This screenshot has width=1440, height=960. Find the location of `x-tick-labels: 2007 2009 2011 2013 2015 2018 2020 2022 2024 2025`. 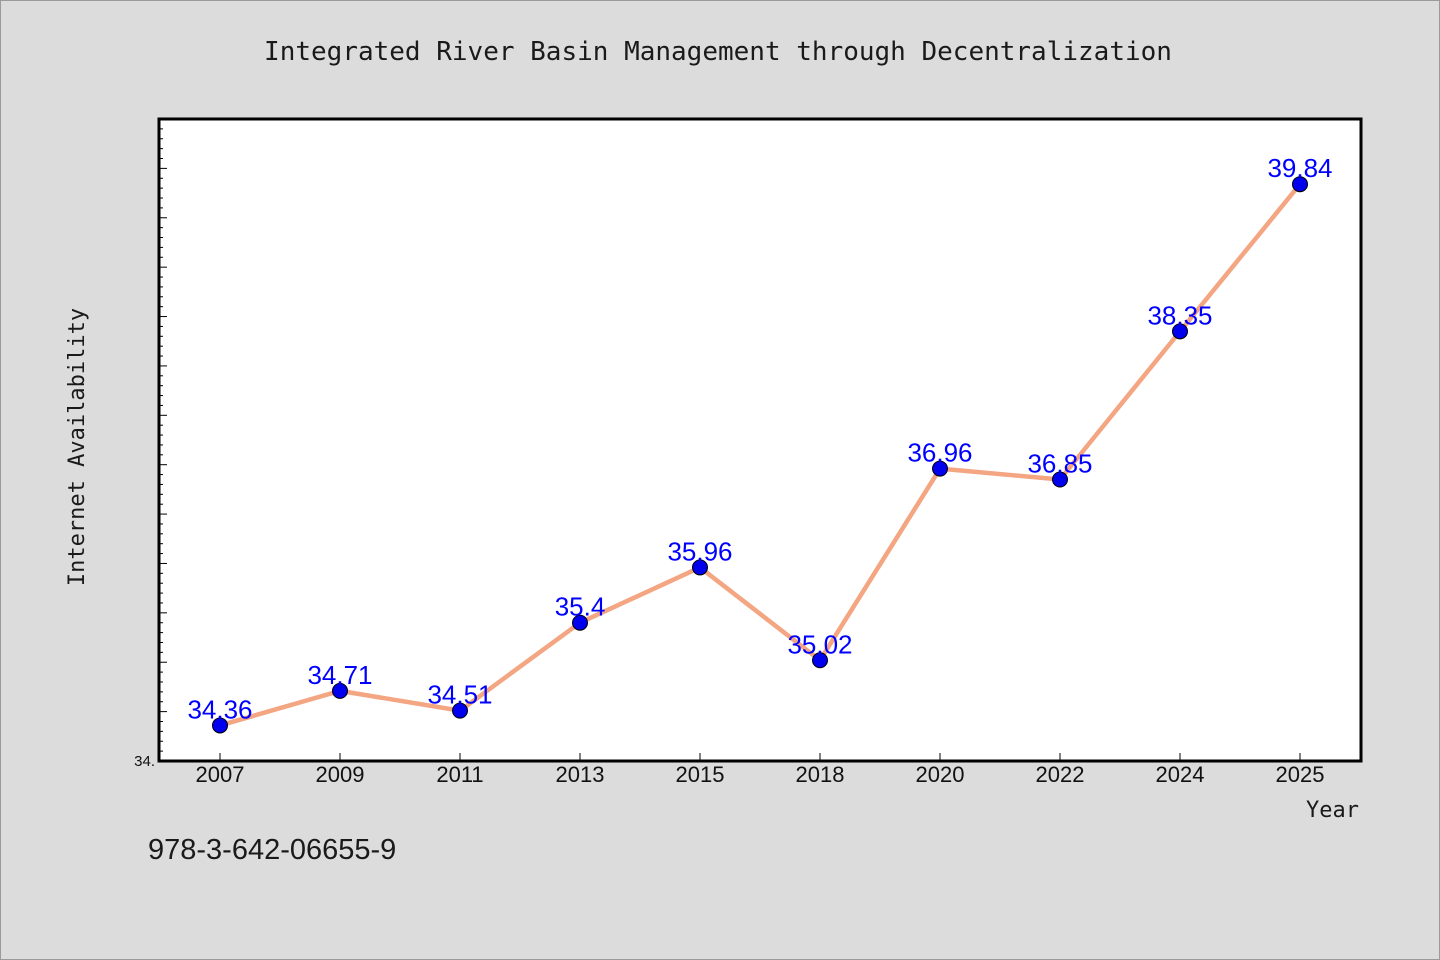

x-tick-labels: 2007 2009 2011 2013 2015 2018 2020 2022 2024 2025 is located at coordinates (760, 774).